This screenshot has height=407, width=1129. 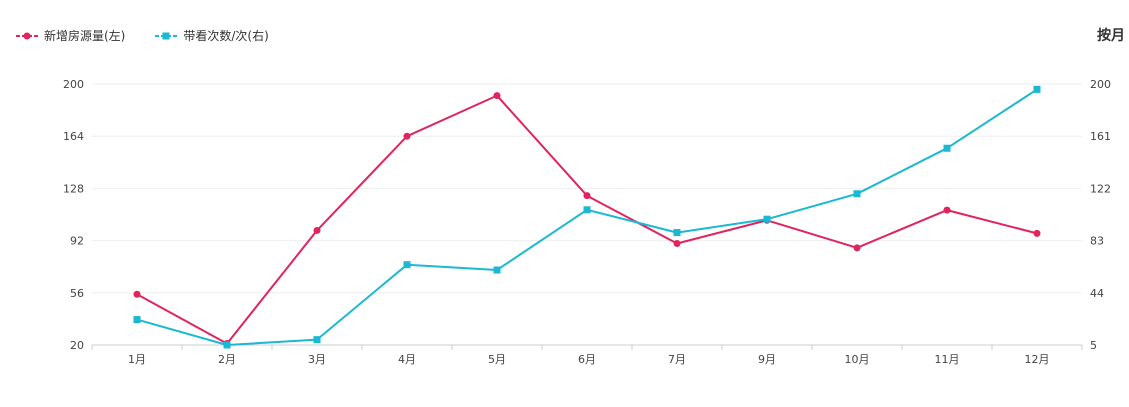 I want to click on x-tick-label: 10月, so click(x=857, y=359).